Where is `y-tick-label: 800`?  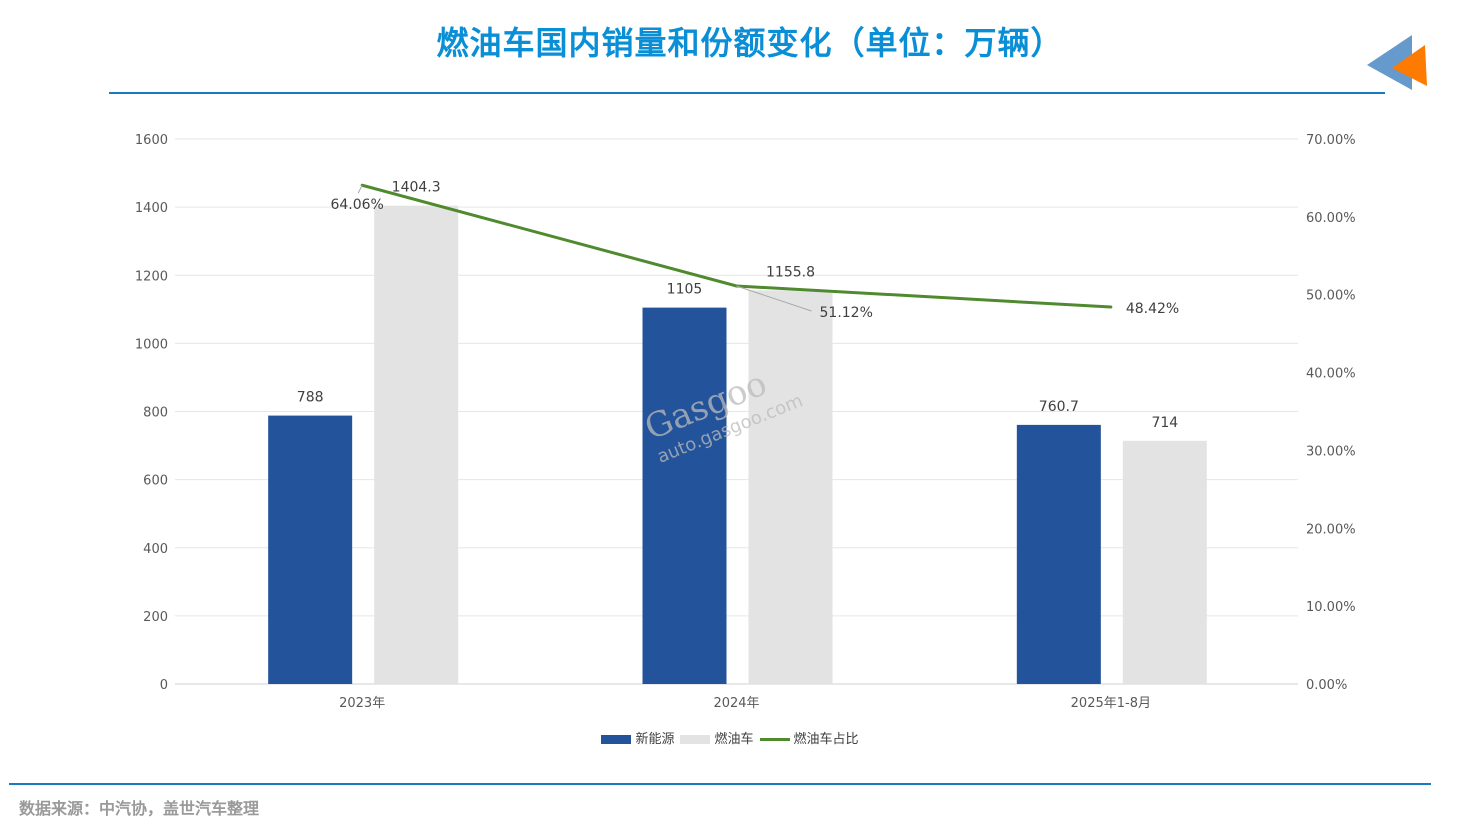
y-tick-label: 800 is located at coordinates (155, 413).